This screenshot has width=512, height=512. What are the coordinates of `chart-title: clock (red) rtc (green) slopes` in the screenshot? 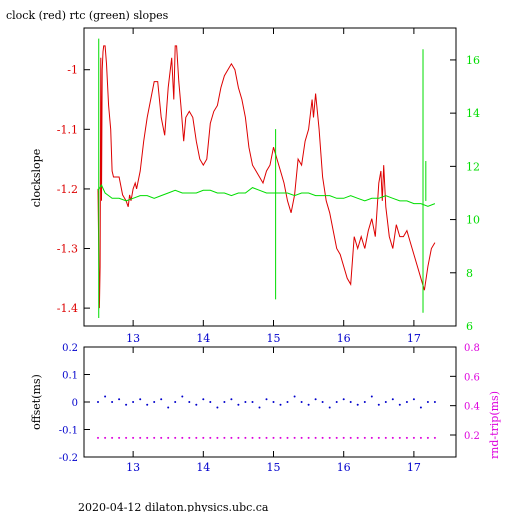 It's located at (87, 15).